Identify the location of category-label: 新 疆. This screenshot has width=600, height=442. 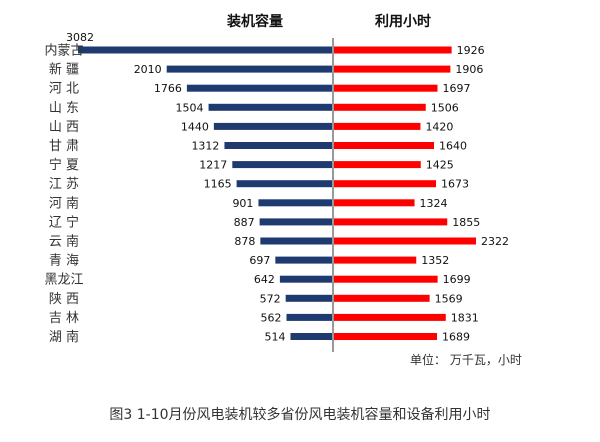
(64, 70).